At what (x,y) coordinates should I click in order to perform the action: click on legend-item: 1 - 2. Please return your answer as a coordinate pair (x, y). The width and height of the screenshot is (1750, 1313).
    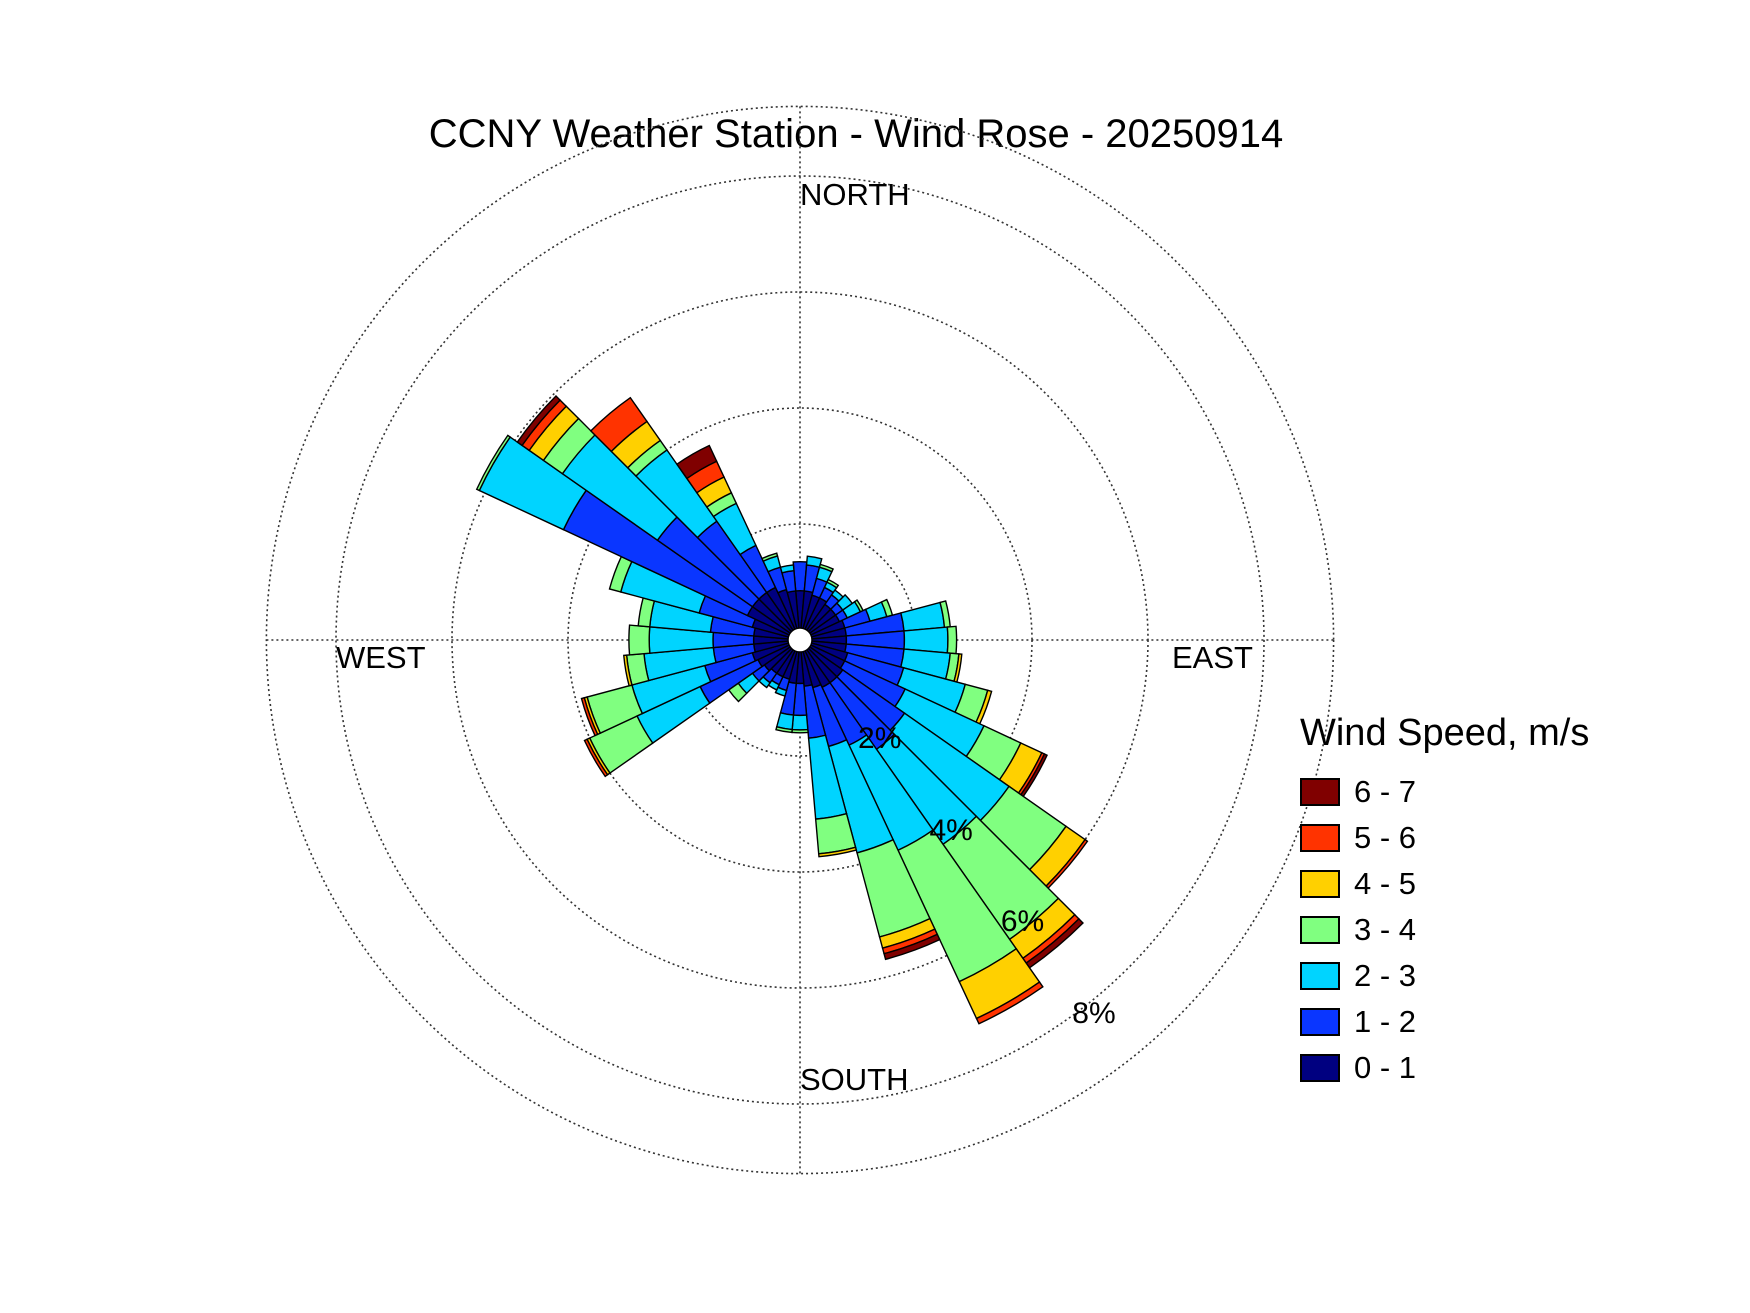
    Looking at the image, I should click on (1510, 1022).